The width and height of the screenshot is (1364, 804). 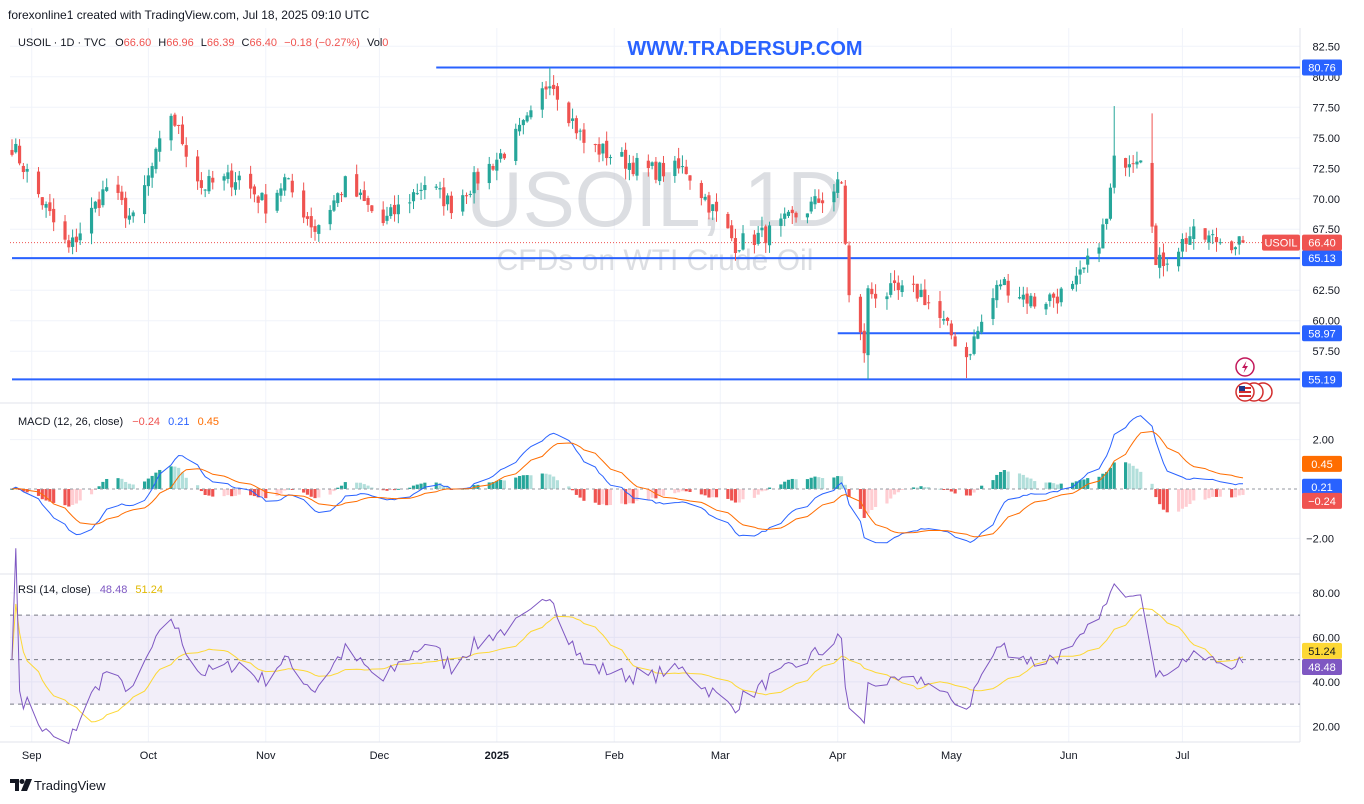 What do you see at coordinates (58, 785) in the screenshot?
I see `tradingview-logo: TradingView` at bounding box center [58, 785].